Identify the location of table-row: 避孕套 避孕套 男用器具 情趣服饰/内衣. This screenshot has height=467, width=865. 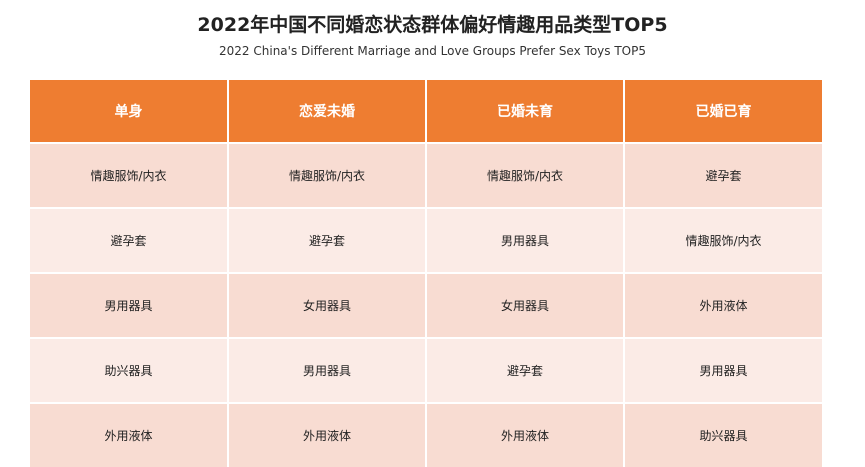
(426, 240).